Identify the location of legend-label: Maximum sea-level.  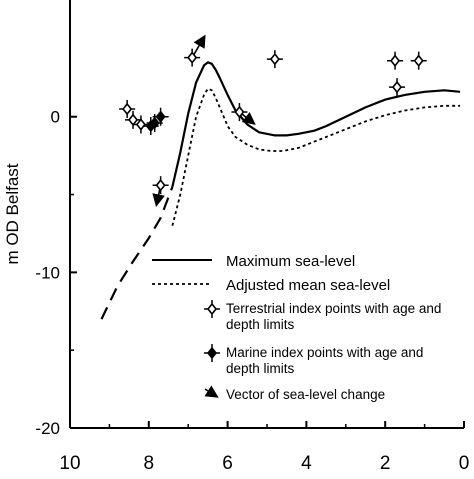
(290, 261).